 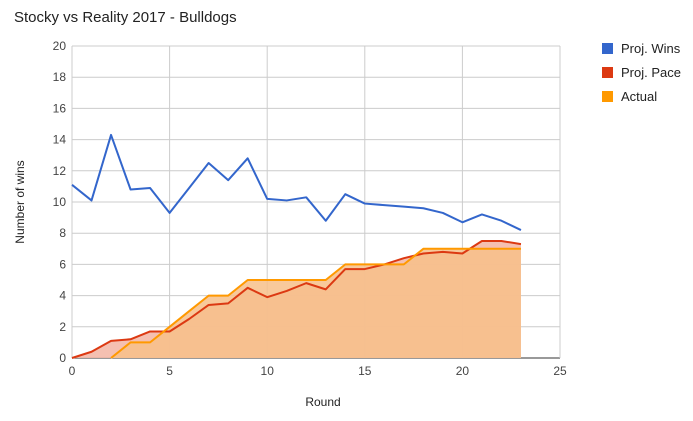 I want to click on legend-label: Proj. Pace, so click(x=651, y=72).